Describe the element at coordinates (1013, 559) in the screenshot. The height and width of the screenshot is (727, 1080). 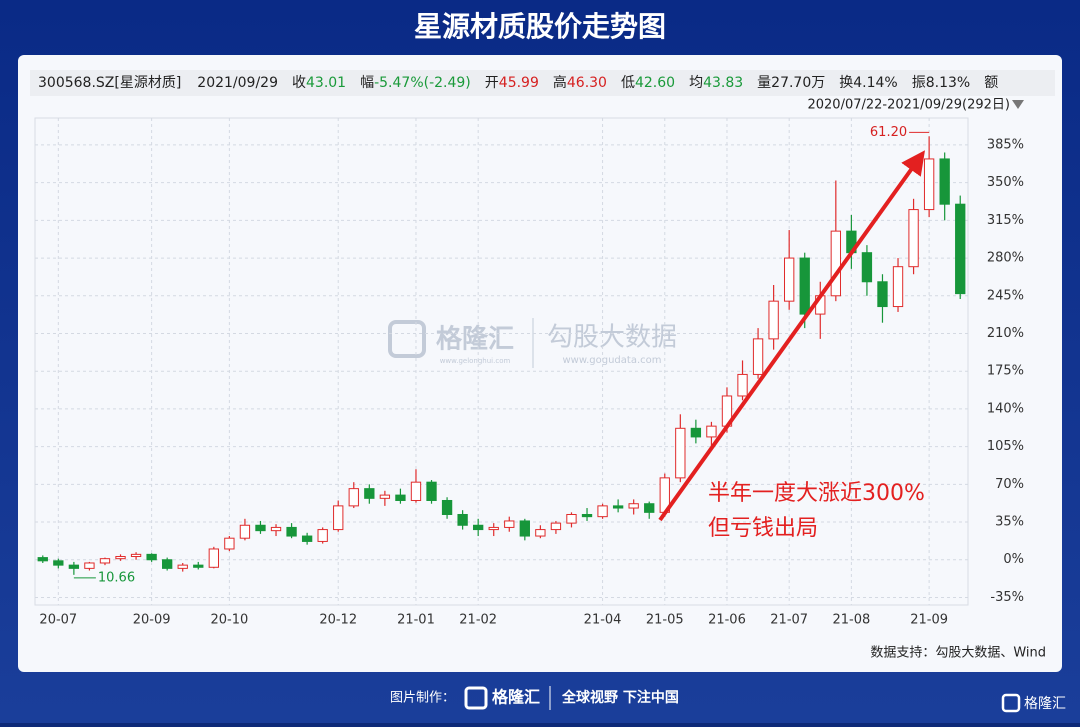
I see `y-tick-label: 0%` at that location.